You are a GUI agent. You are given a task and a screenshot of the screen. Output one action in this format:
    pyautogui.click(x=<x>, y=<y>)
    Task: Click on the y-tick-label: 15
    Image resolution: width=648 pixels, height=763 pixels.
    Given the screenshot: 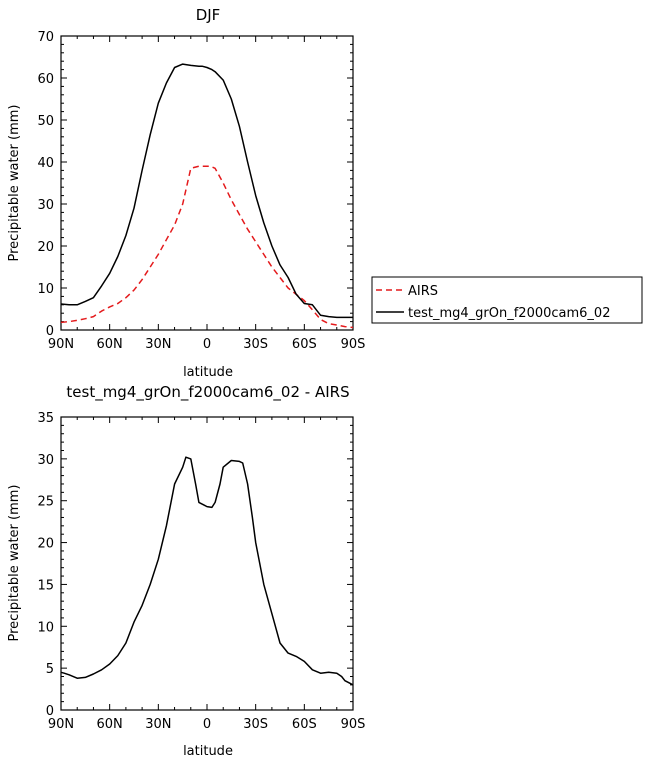 What is the action you would take?
    pyautogui.click(x=45, y=585)
    